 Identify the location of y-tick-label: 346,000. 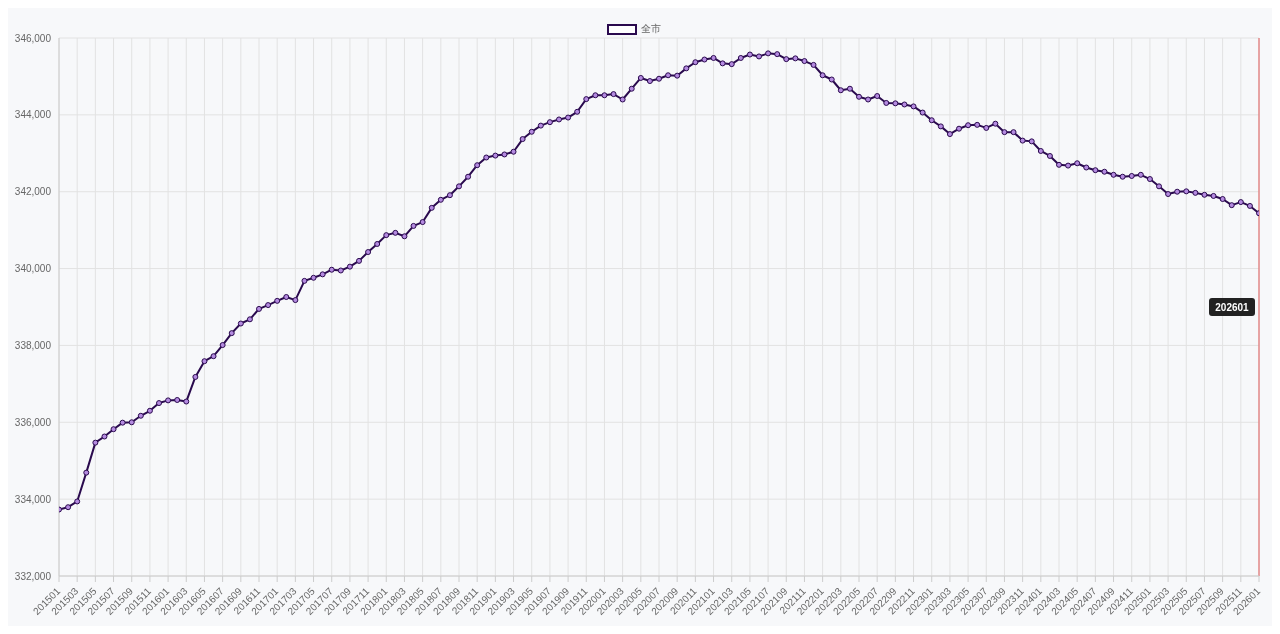
(33, 38).